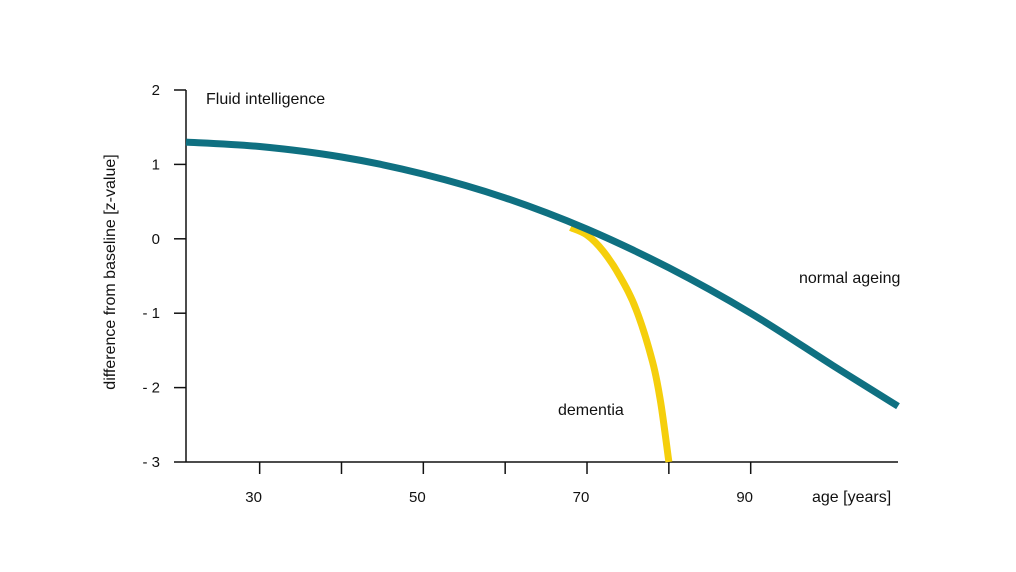 The height and width of the screenshot is (572, 1016). What do you see at coordinates (417, 497) in the screenshot?
I see `x-tick-label: 50` at bounding box center [417, 497].